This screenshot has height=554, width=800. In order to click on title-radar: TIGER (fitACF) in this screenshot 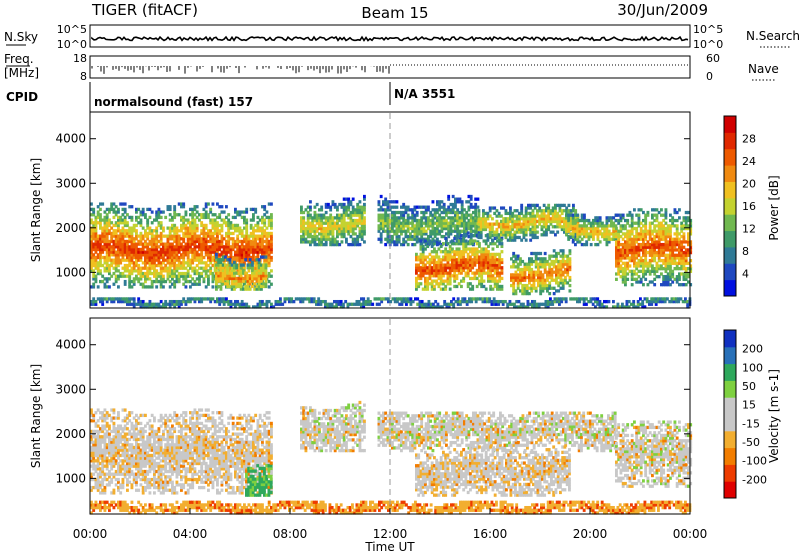, I will do `click(144, 10)`.